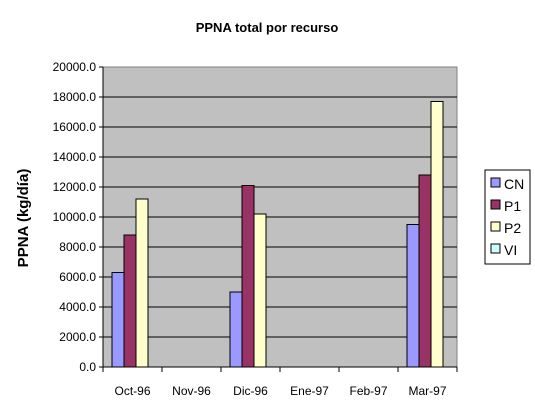 Image resolution: width=535 pixels, height=411 pixels. Describe the element at coordinates (75, 97) in the screenshot. I see `y-tick-label: 18000.0` at that location.